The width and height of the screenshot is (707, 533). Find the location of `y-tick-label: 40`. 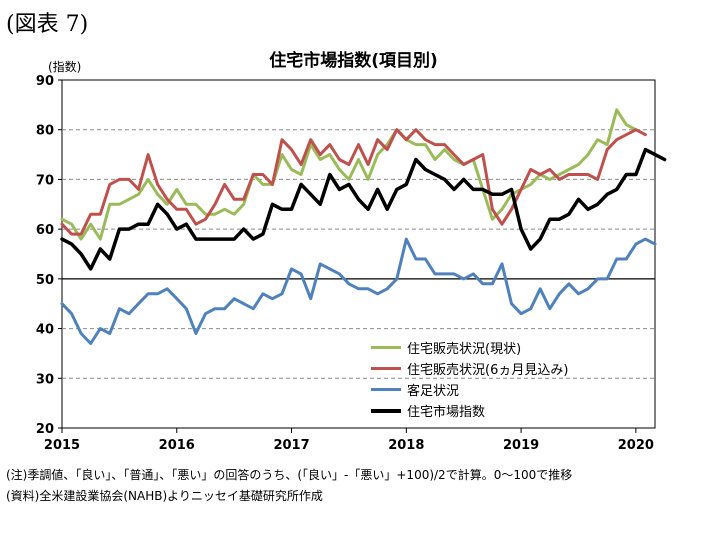

y-tick-label: 40 is located at coordinates (45, 330).